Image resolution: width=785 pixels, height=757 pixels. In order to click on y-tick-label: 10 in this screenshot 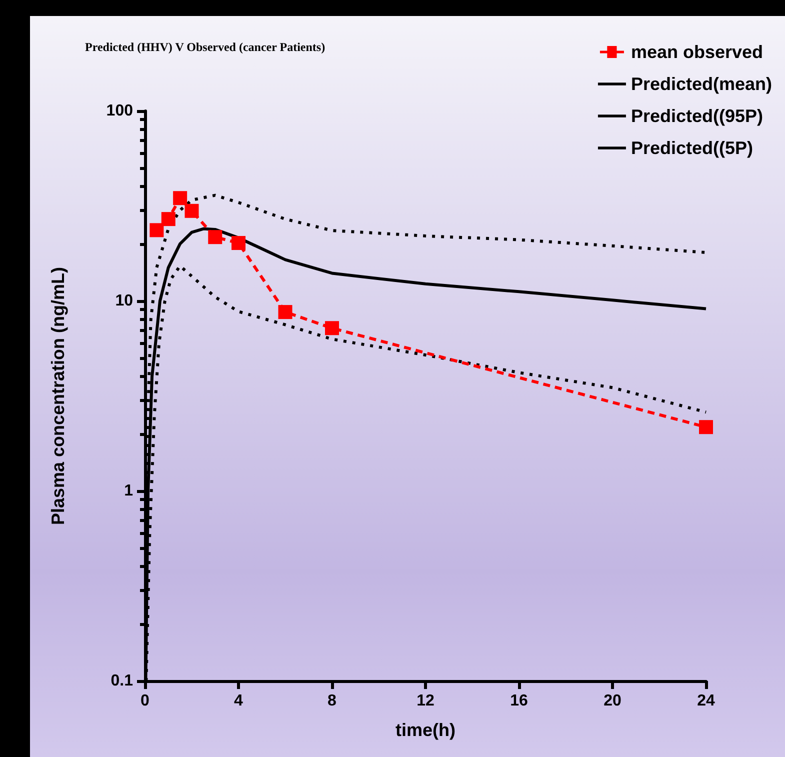, I will do `click(124, 301)`.